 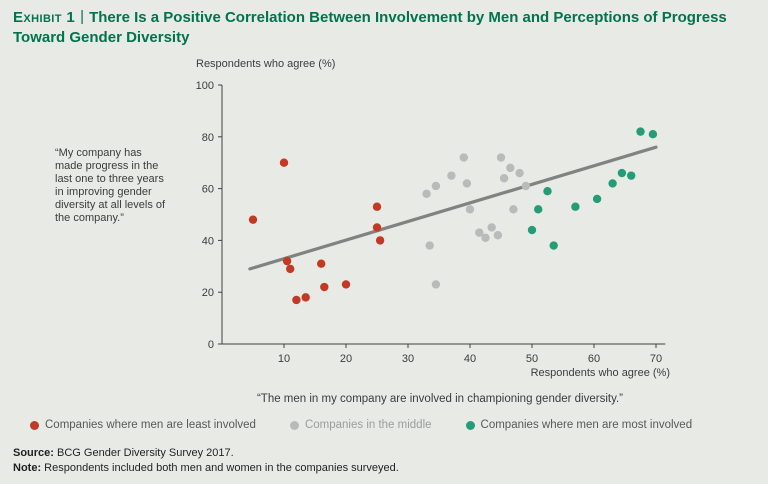 I want to click on legend-label-least-involved: Companies where men are least involved, so click(x=150, y=425).